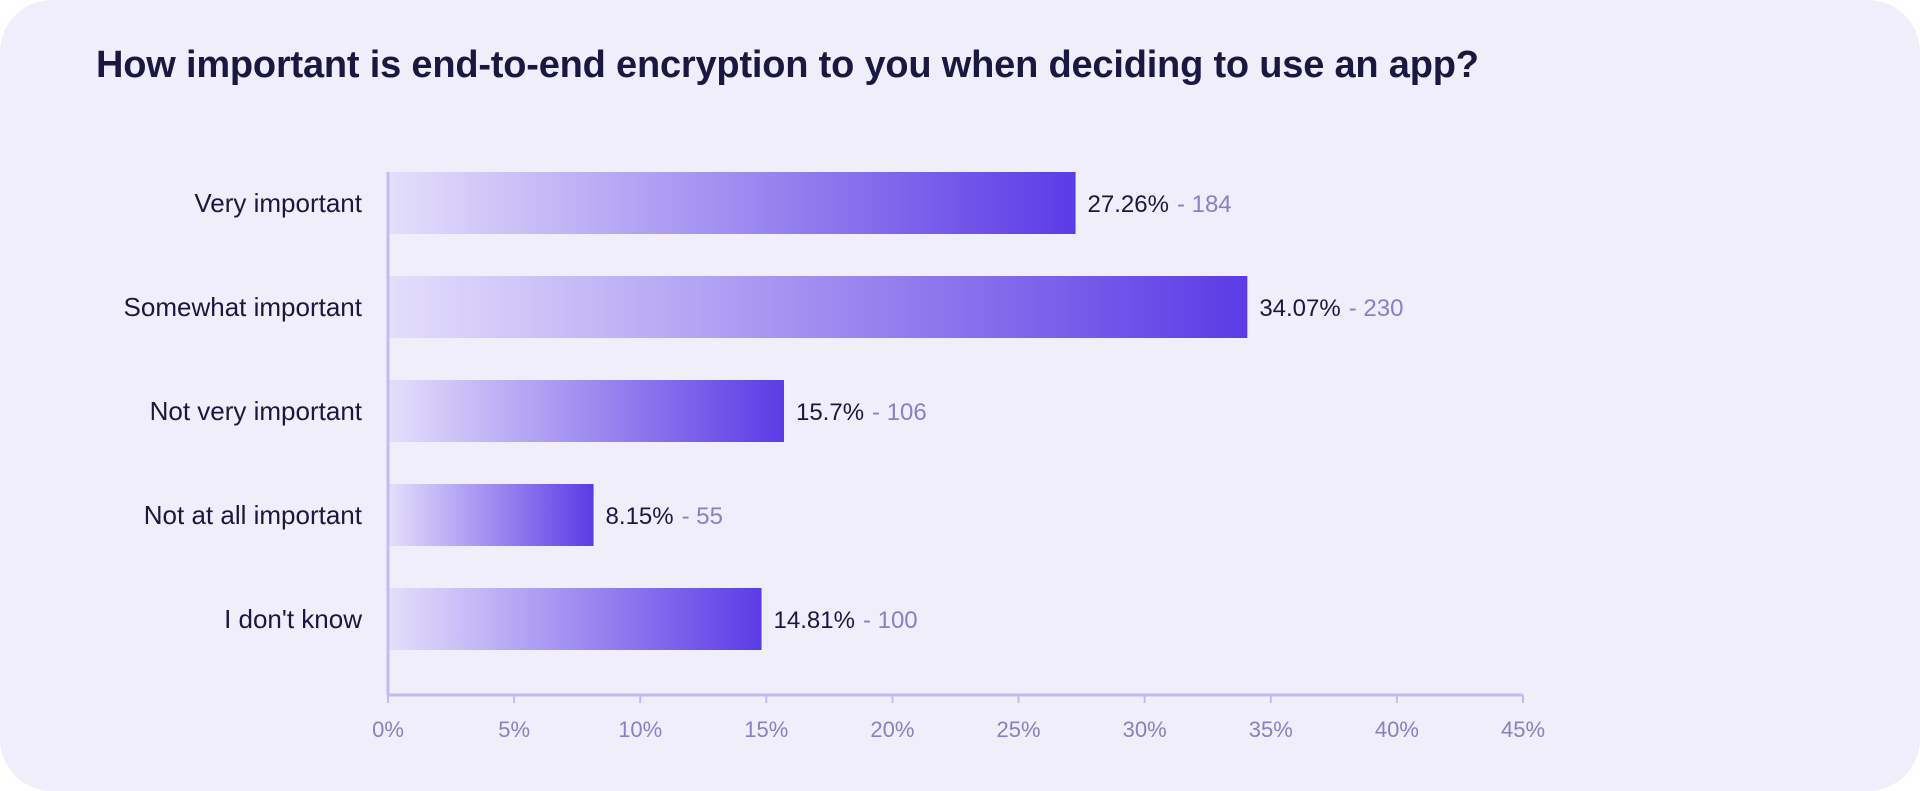 The image size is (1920, 791). Describe the element at coordinates (256, 411) in the screenshot. I see `category-label: Not very important` at that location.